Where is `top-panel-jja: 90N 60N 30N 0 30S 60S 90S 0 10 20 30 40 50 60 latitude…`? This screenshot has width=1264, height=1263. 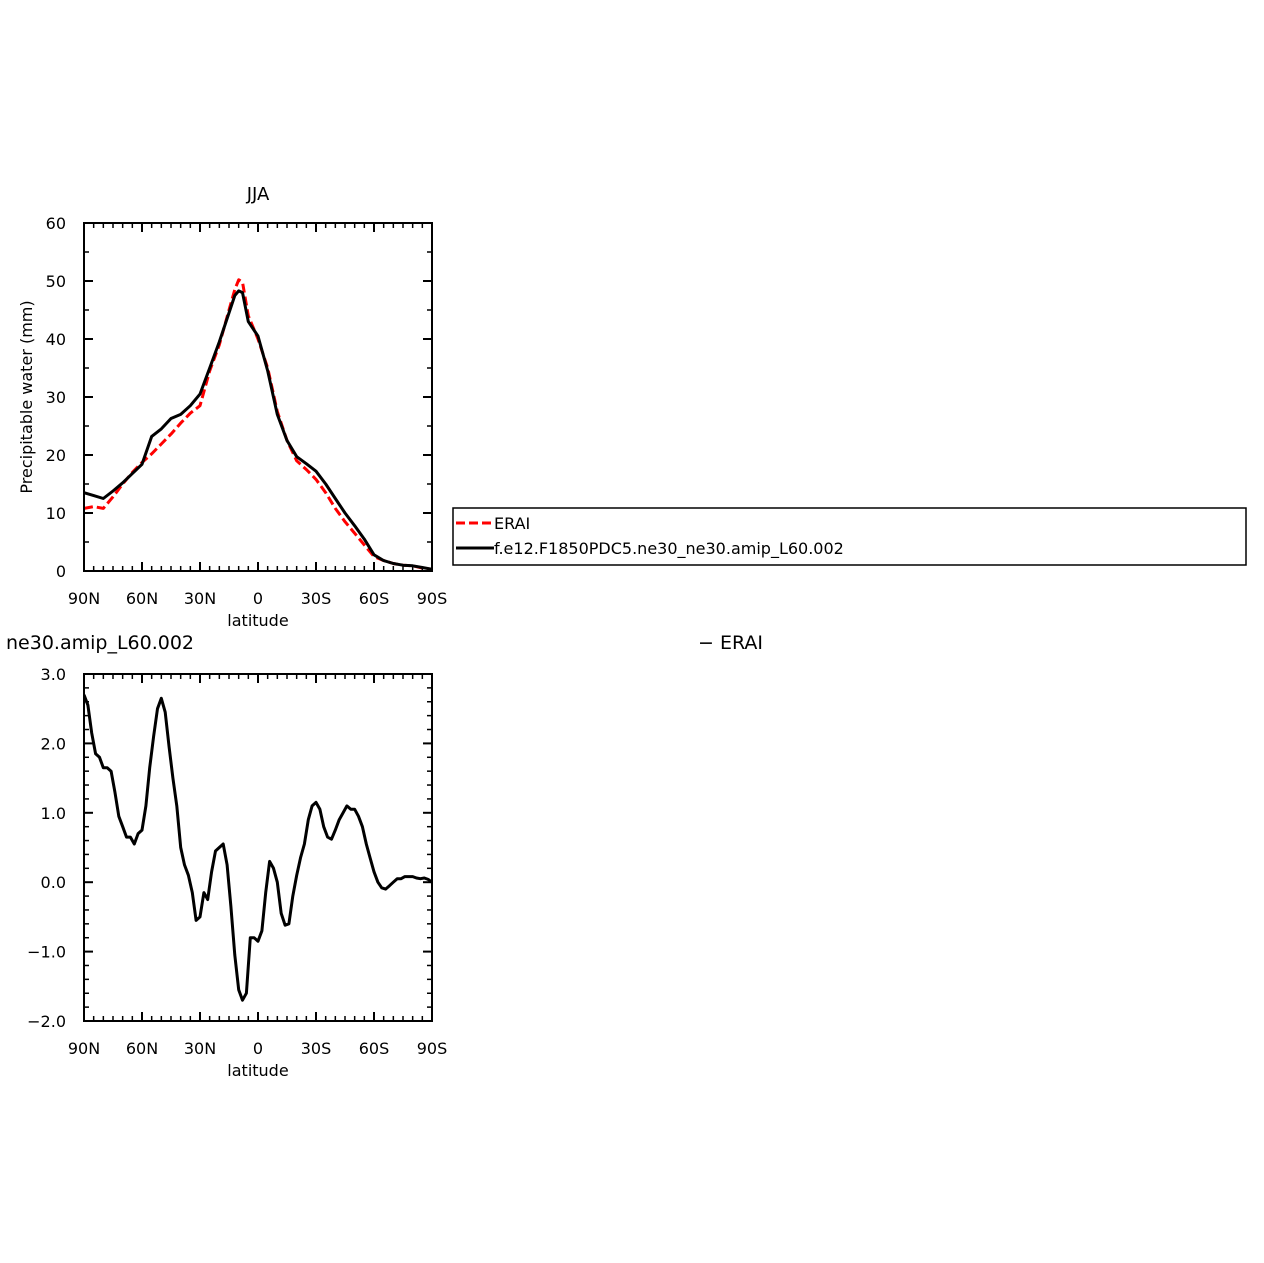 top-panel-jja: 90N 60N 30N 0 30S 60S 90S 0 10 20 30 40 50 60 latitude… is located at coordinates (232, 407).